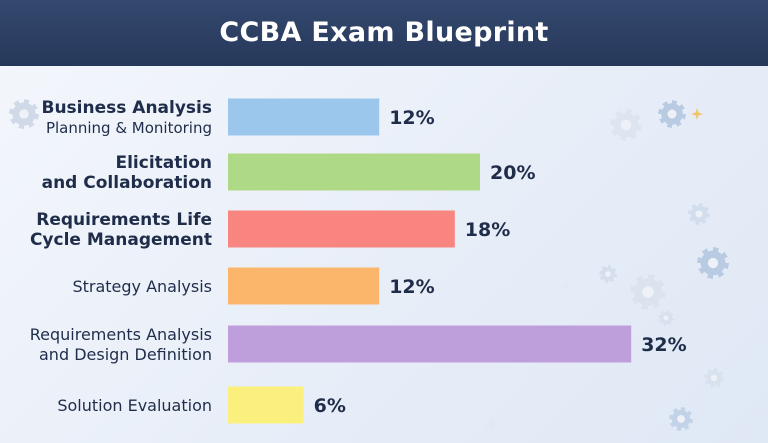 The height and width of the screenshot is (443, 768). I want to click on category-label: and Design Definition, so click(125, 354).